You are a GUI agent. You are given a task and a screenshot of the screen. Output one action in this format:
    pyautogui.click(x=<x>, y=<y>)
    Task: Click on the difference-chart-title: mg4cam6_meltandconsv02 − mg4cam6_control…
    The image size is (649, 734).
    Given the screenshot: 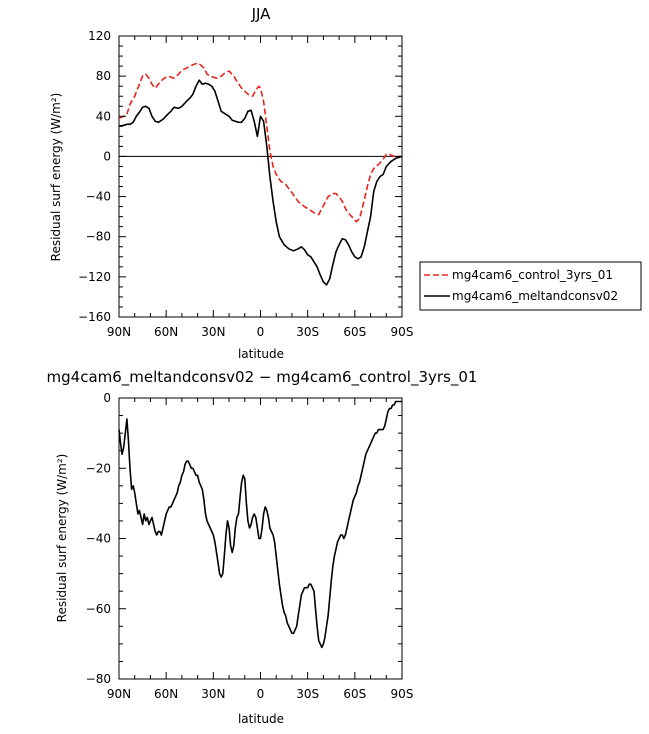 What is the action you would take?
    pyautogui.click(x=262, y=377)
    